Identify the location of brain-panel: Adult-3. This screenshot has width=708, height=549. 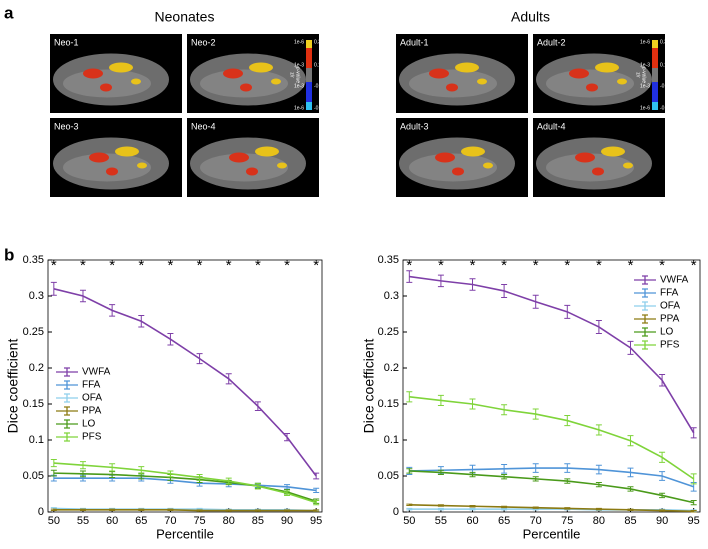
(462, 157).